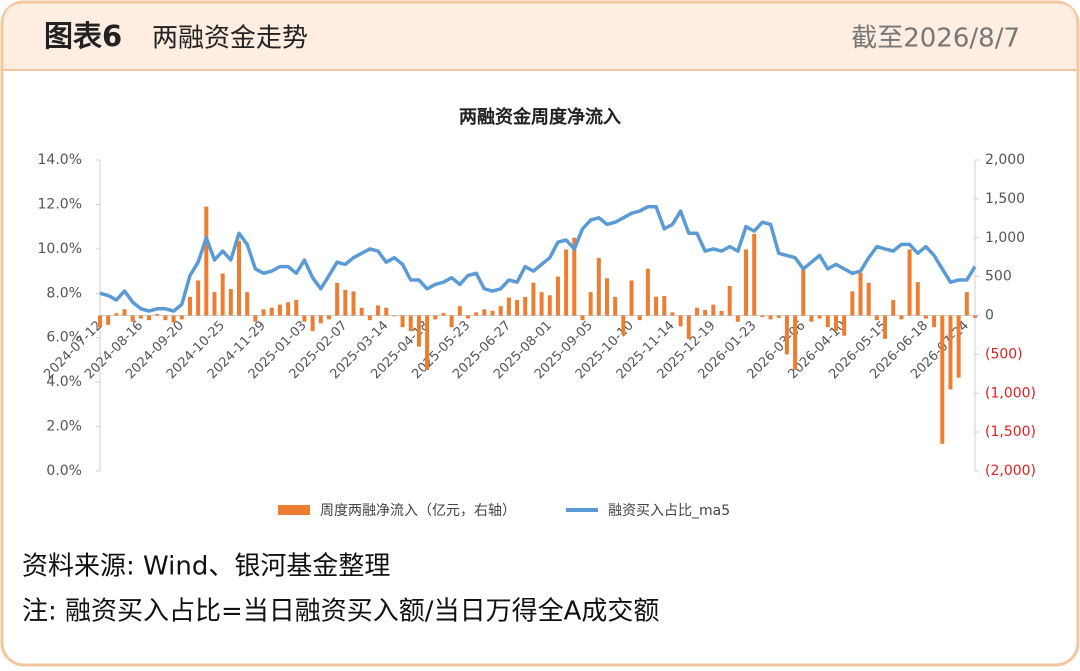 This screenshot has height=671, width=1080. I want to click on y-tick-label: 0.0%, so click(64, 471).